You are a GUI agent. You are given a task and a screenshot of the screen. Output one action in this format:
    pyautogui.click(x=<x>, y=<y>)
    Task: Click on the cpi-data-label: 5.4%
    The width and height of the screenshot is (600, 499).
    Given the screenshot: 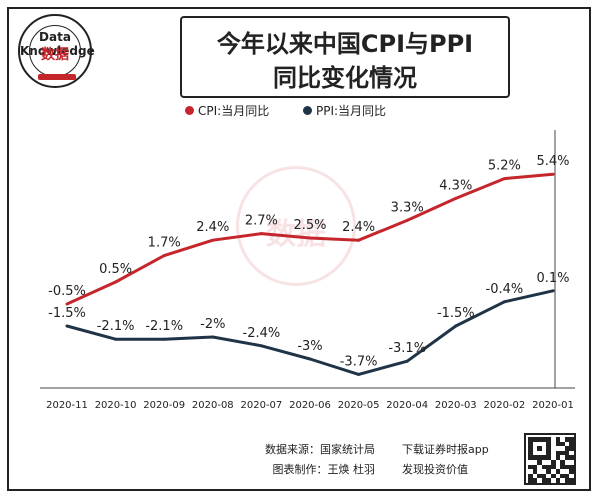 What is the action you would take?
    pyautogui.click(x=552, y=161)
    